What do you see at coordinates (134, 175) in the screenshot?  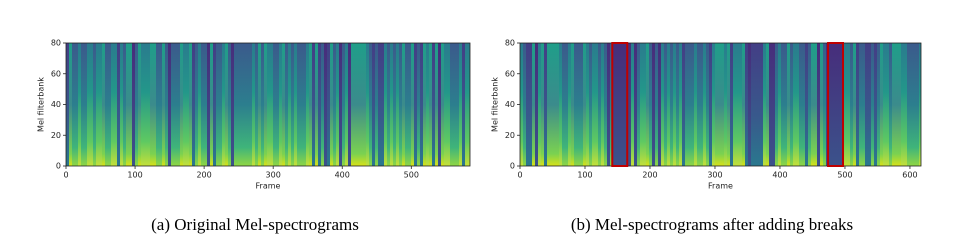 I see `x-tick-label: 100` at bounding box center [134, 175].